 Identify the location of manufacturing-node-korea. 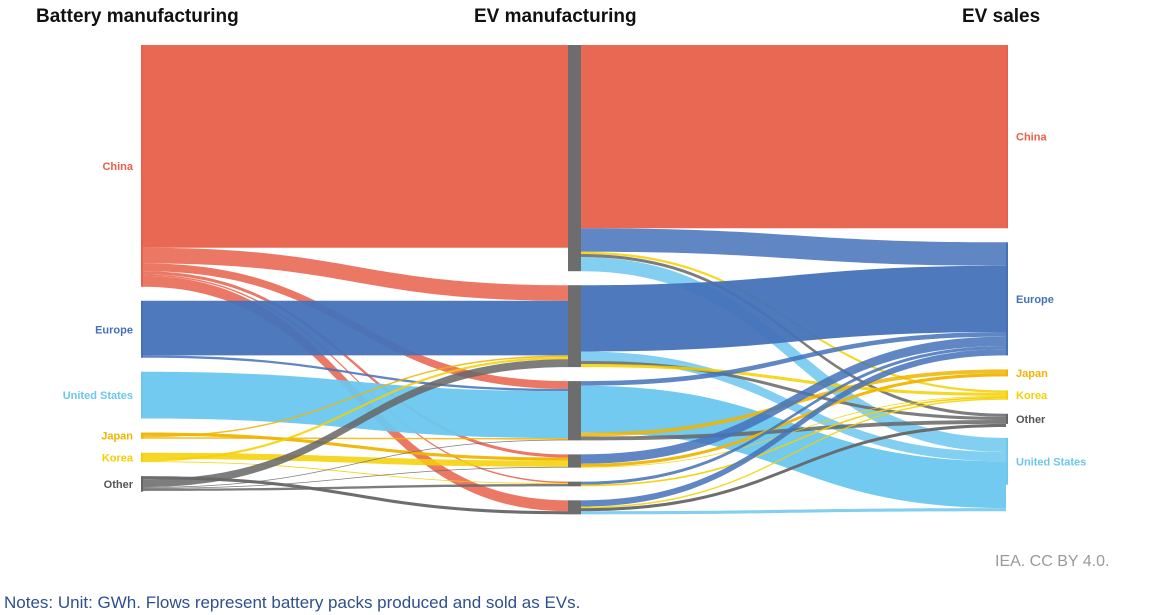
(574, 484).